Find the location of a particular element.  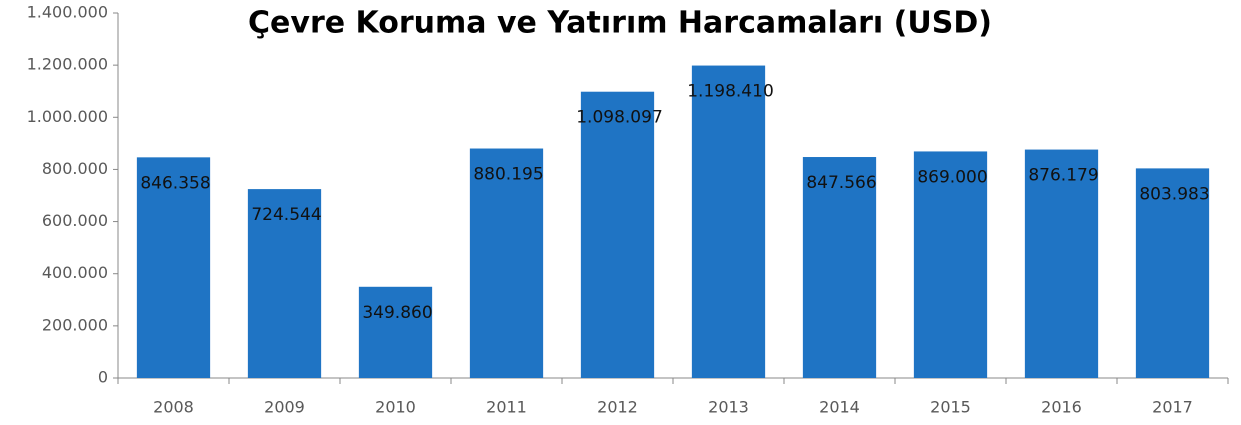

y-tick-label: 200.000 is located at coordinates (75, 324).